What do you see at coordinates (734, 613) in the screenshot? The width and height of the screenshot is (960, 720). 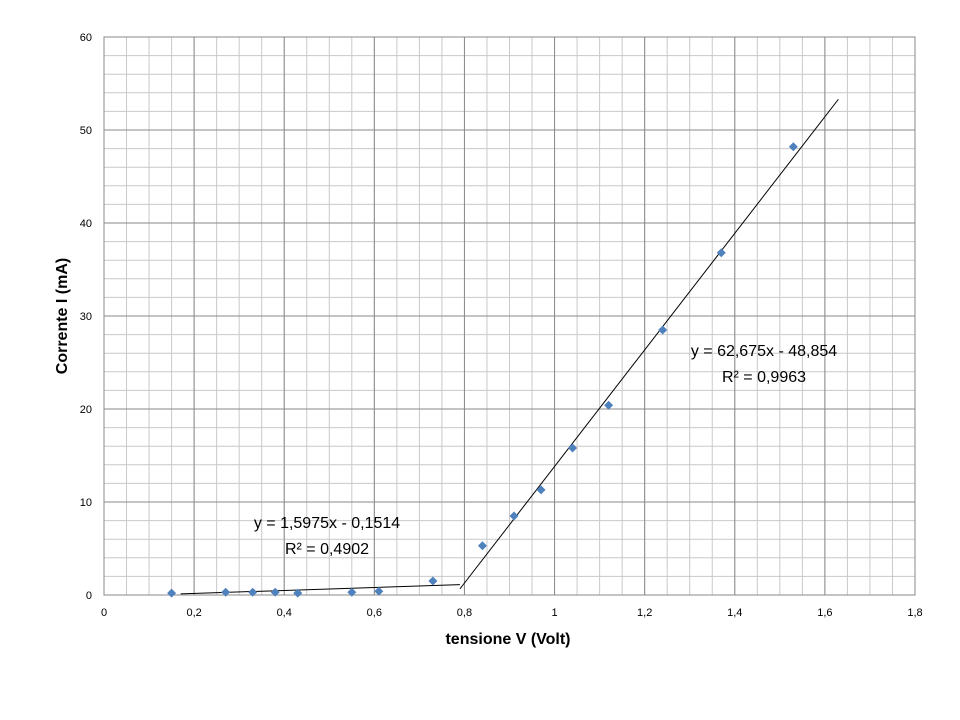 I see `x-tick-label: 1,4` at bounding box center [734, 613].